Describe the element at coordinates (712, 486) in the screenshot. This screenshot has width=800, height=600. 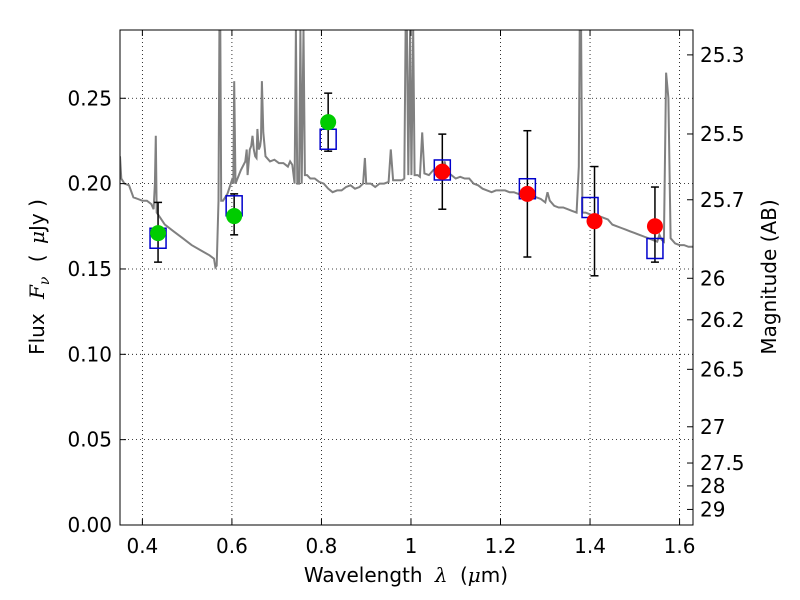
I see `y2-tick-label: 28` at that location.